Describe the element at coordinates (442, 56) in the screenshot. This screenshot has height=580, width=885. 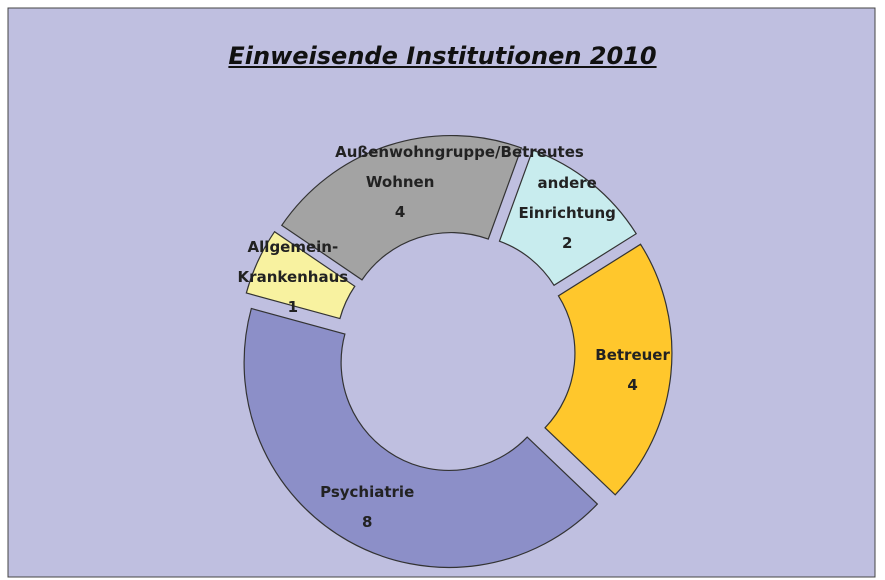
I see `chart-title: Einweisende Institutionen 2010` at that location.